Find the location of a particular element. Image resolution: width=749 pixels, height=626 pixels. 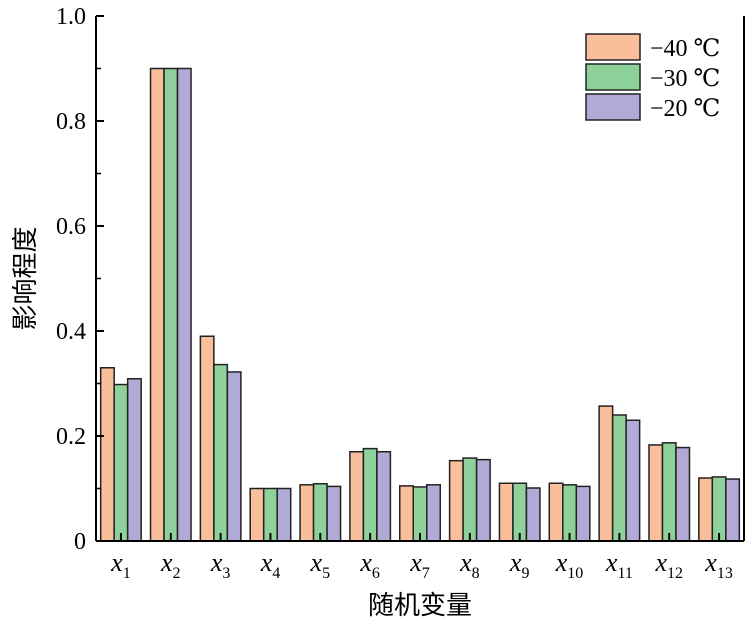

y-tick-label: 0.8 is located at coordinates (71, 122).